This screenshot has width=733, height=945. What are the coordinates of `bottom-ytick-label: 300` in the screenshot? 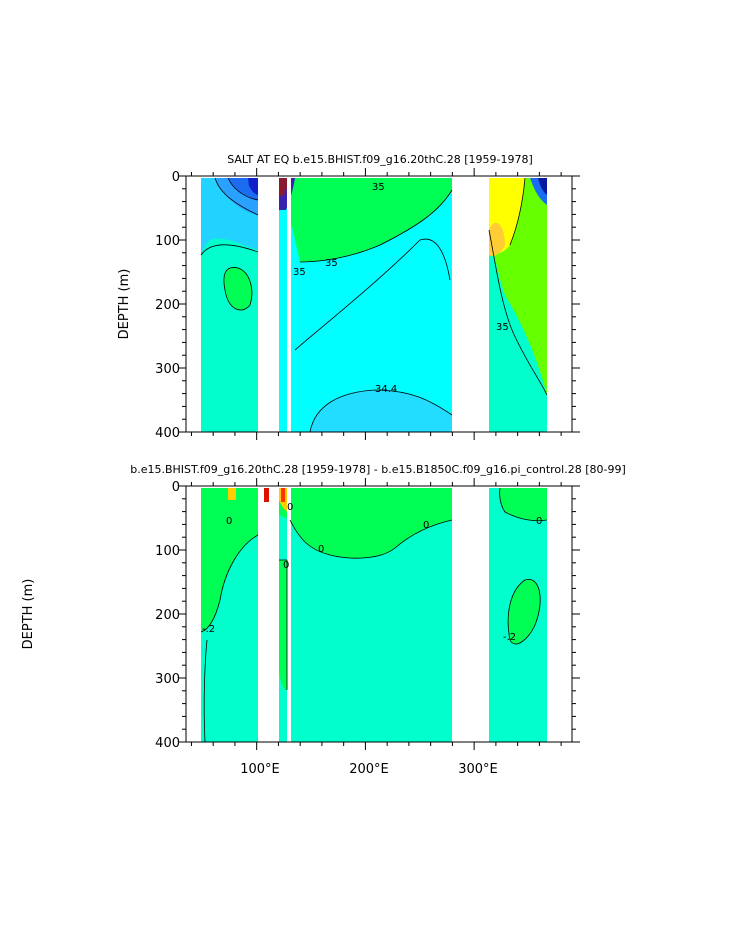 It's located at (167, 679).